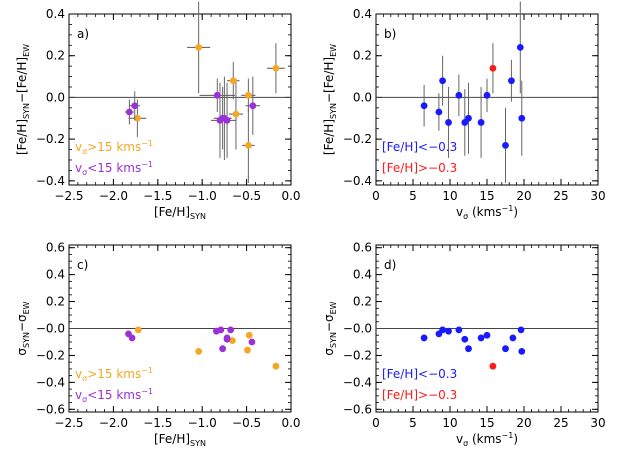  Describe the element at coordinates (246, 196) in the screenshot. I see `x-tick-label: −0.5` at that location.